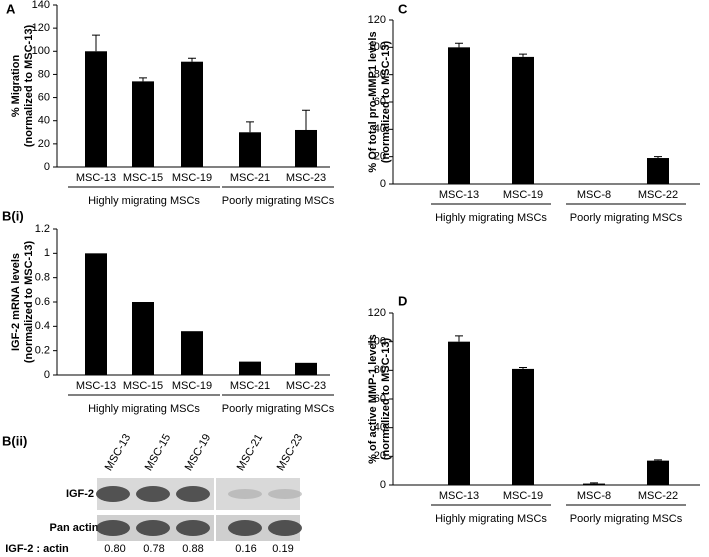  I want to click on y-axis-label: IGF-2 mRNA levels, so click(16, 302).